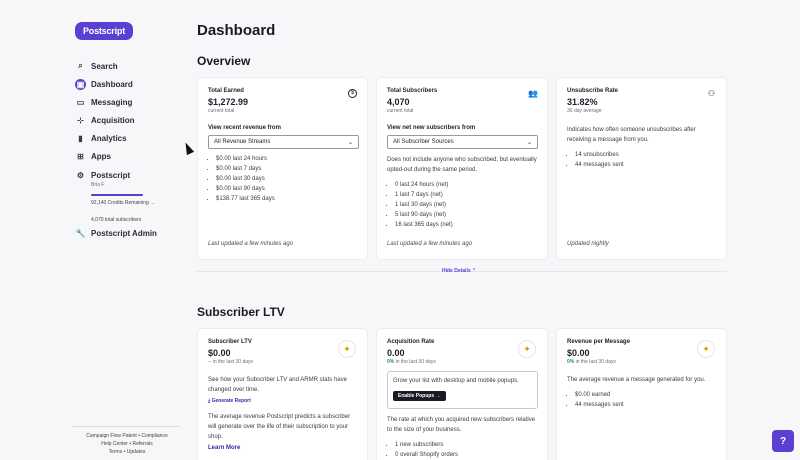  What do you see at coordinates (104, 31) in the screenshot?
I see `postscript-logo: Postscript` at bounding box center [104, 31].